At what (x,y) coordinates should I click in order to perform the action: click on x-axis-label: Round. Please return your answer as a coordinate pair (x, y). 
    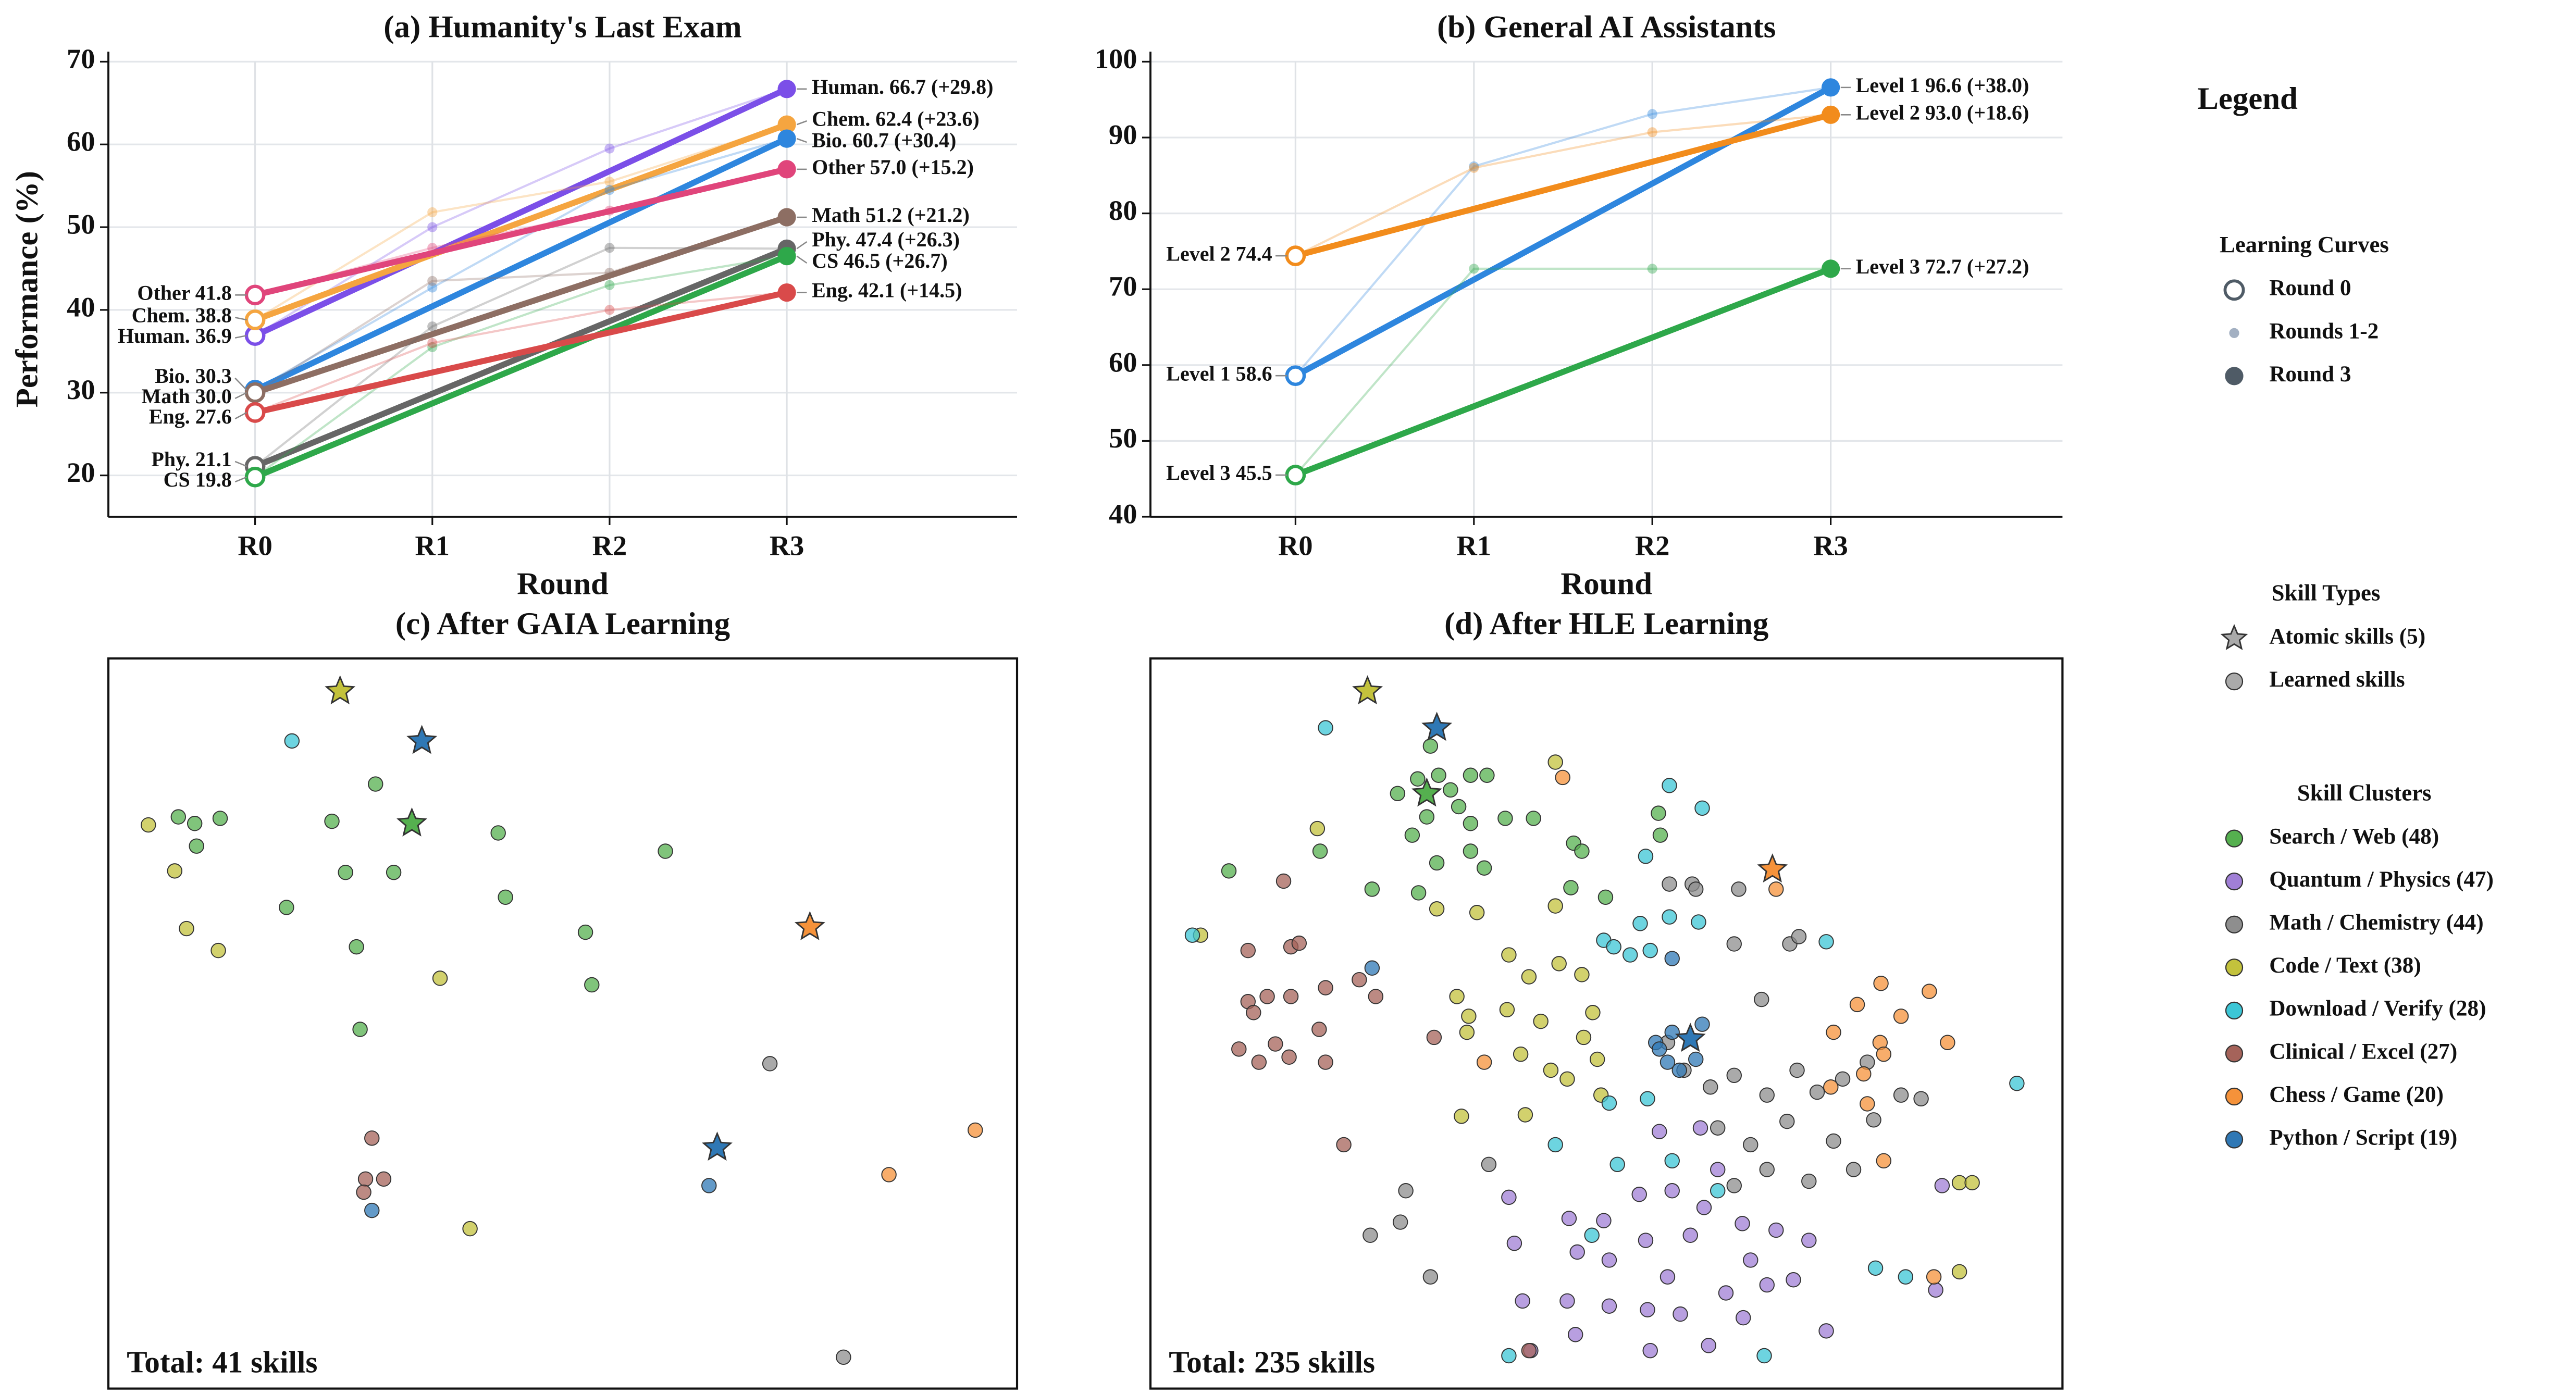
    Looking at the image, I should click on (1606, 583).